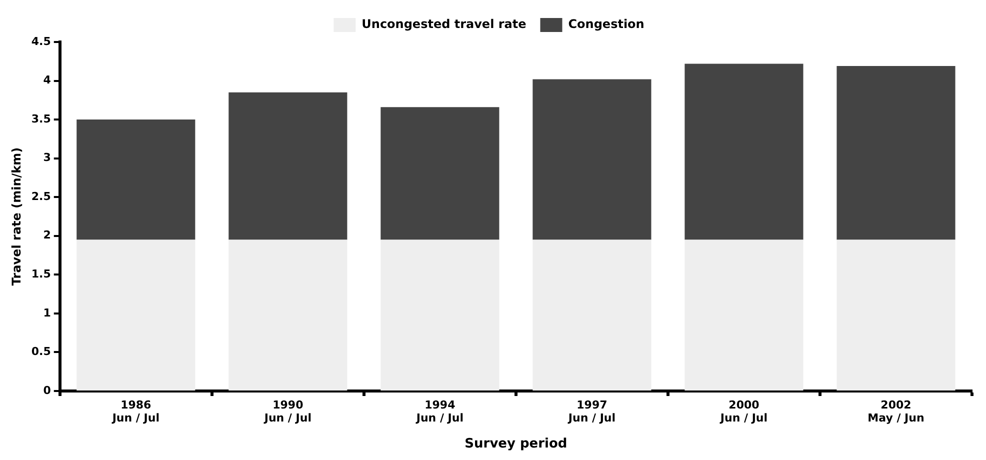 The height and width of the screenshot is (460, 986). What do you see at coordinates (47, 390) in the screenshot?
I see `y-tick-label: 0` at bounding box center [47, 390].